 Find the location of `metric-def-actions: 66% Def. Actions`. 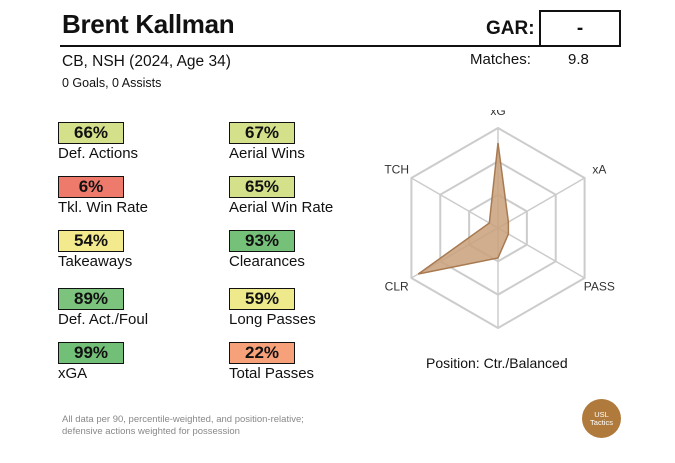

metric-def-actions: 66% Def. Actions is located at coordinates (98, 142).